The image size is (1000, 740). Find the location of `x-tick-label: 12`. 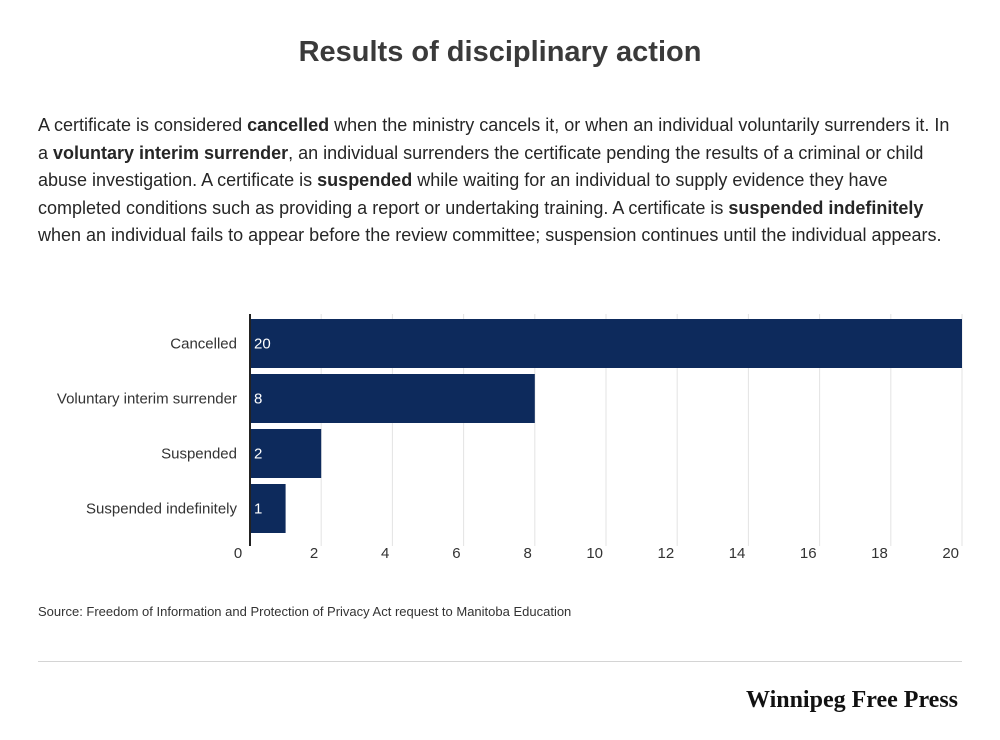

x-tick-label: 12 is located at coordinates (666, 553).